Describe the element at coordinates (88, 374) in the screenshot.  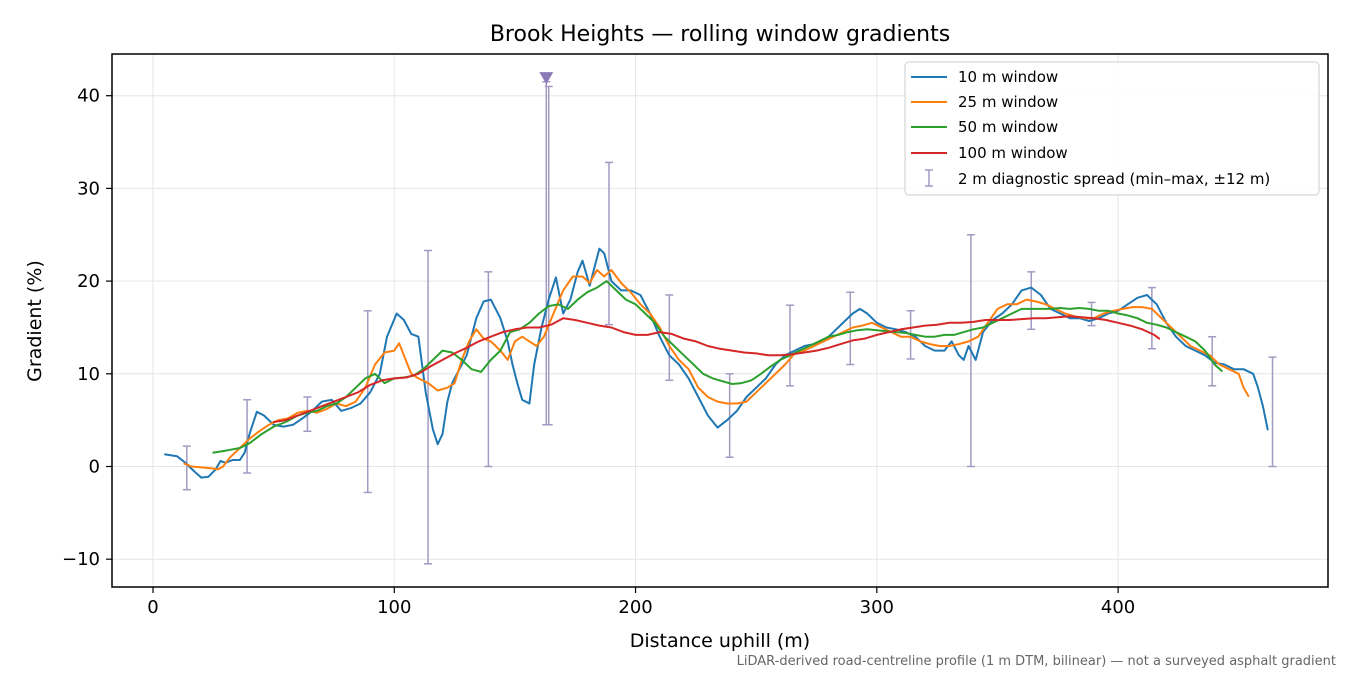
I see `y-tick-label: 10` at that location.